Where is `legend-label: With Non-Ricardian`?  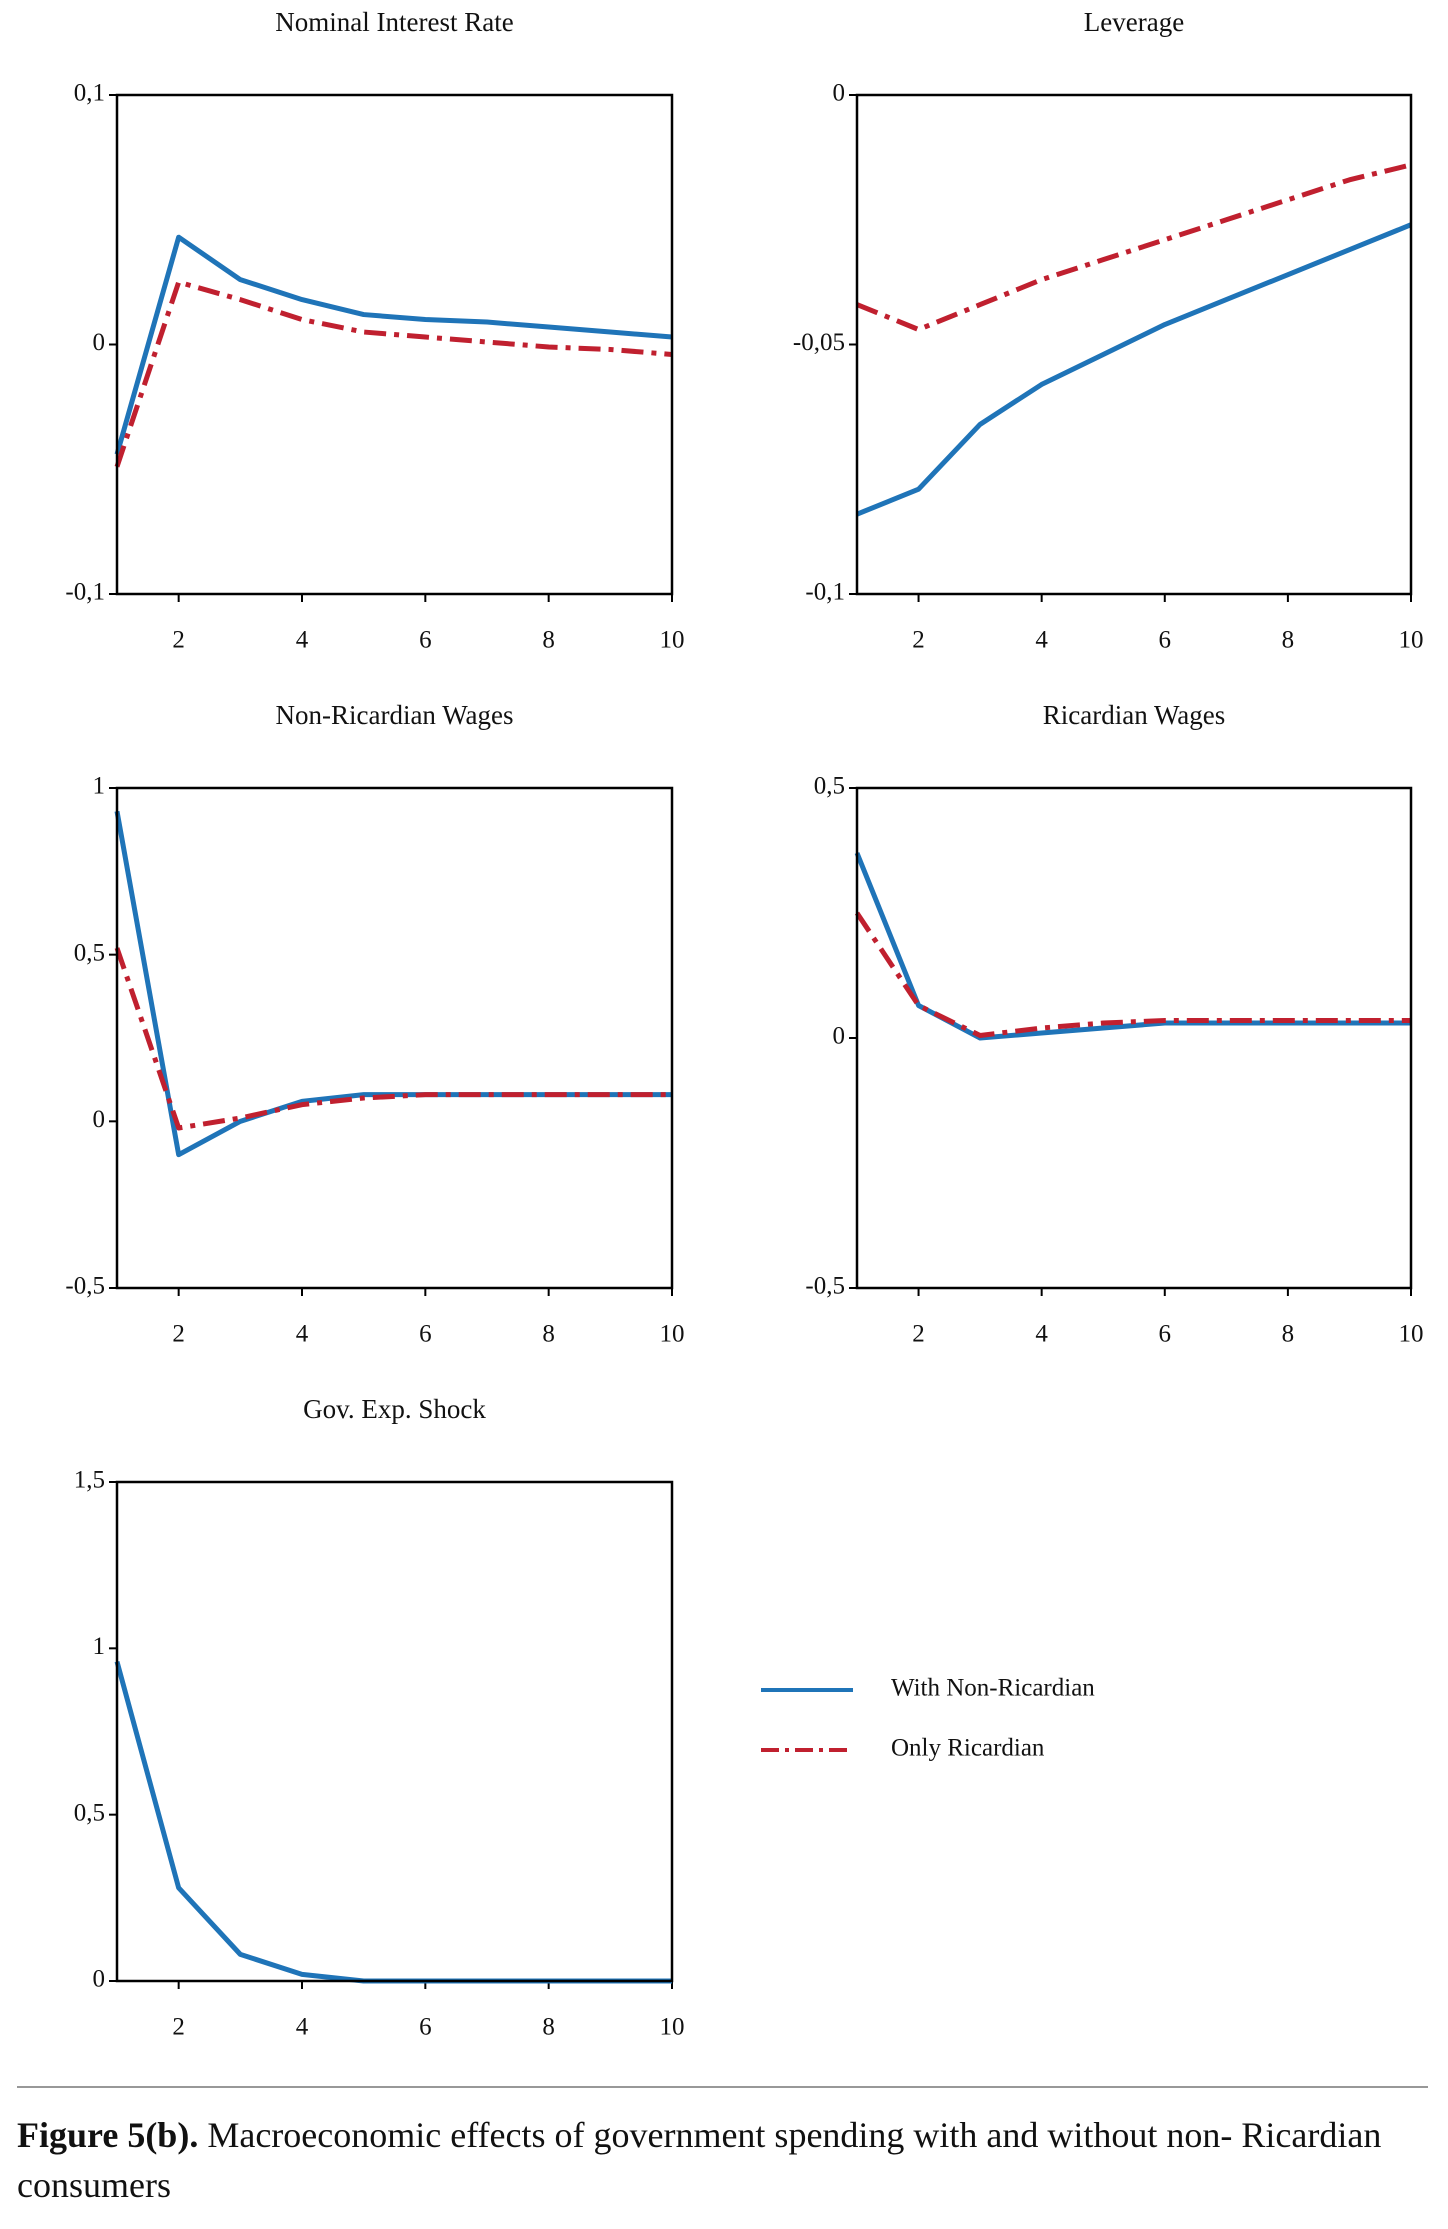 legend-label: With Non-Ricardian is located at coordinates (993, 1688).